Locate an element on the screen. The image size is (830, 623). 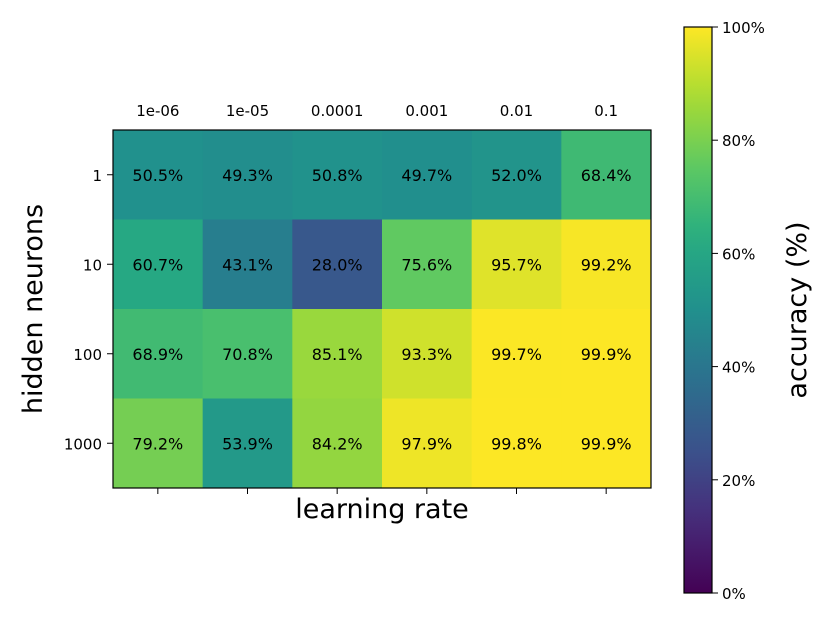
cell-value-label: 93.3% is located at coordinates (426, 354).